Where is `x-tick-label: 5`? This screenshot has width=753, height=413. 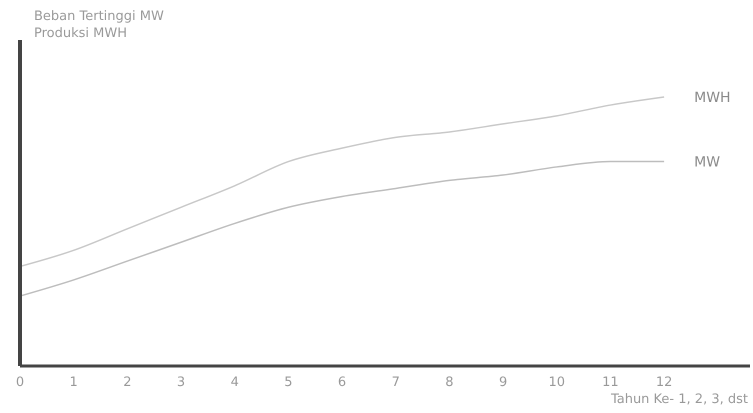 x-tick-label: 5 is located at coordinates (288, 382).